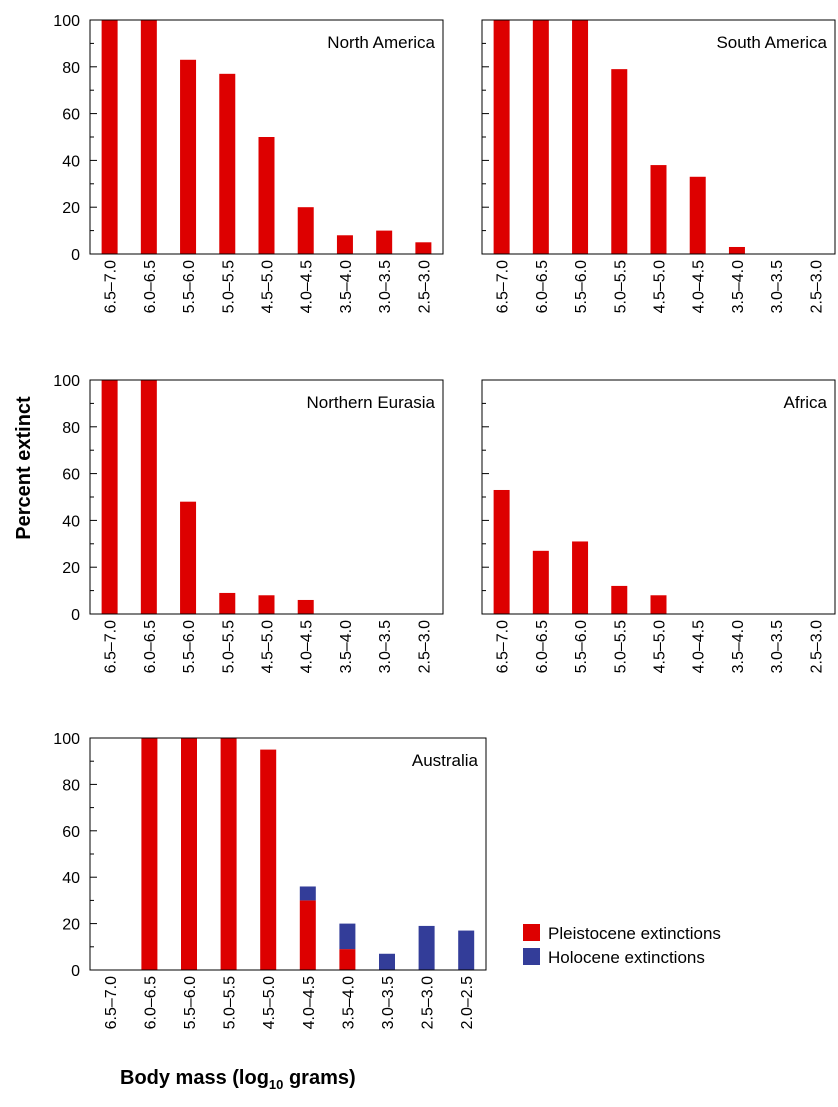 The height and width of the screenshot is (1107, 838). What do you see at coordinates (370, 402) in the screenshot?
I see `region-label: Northern Eurasia` at bounding box center [370, 402].